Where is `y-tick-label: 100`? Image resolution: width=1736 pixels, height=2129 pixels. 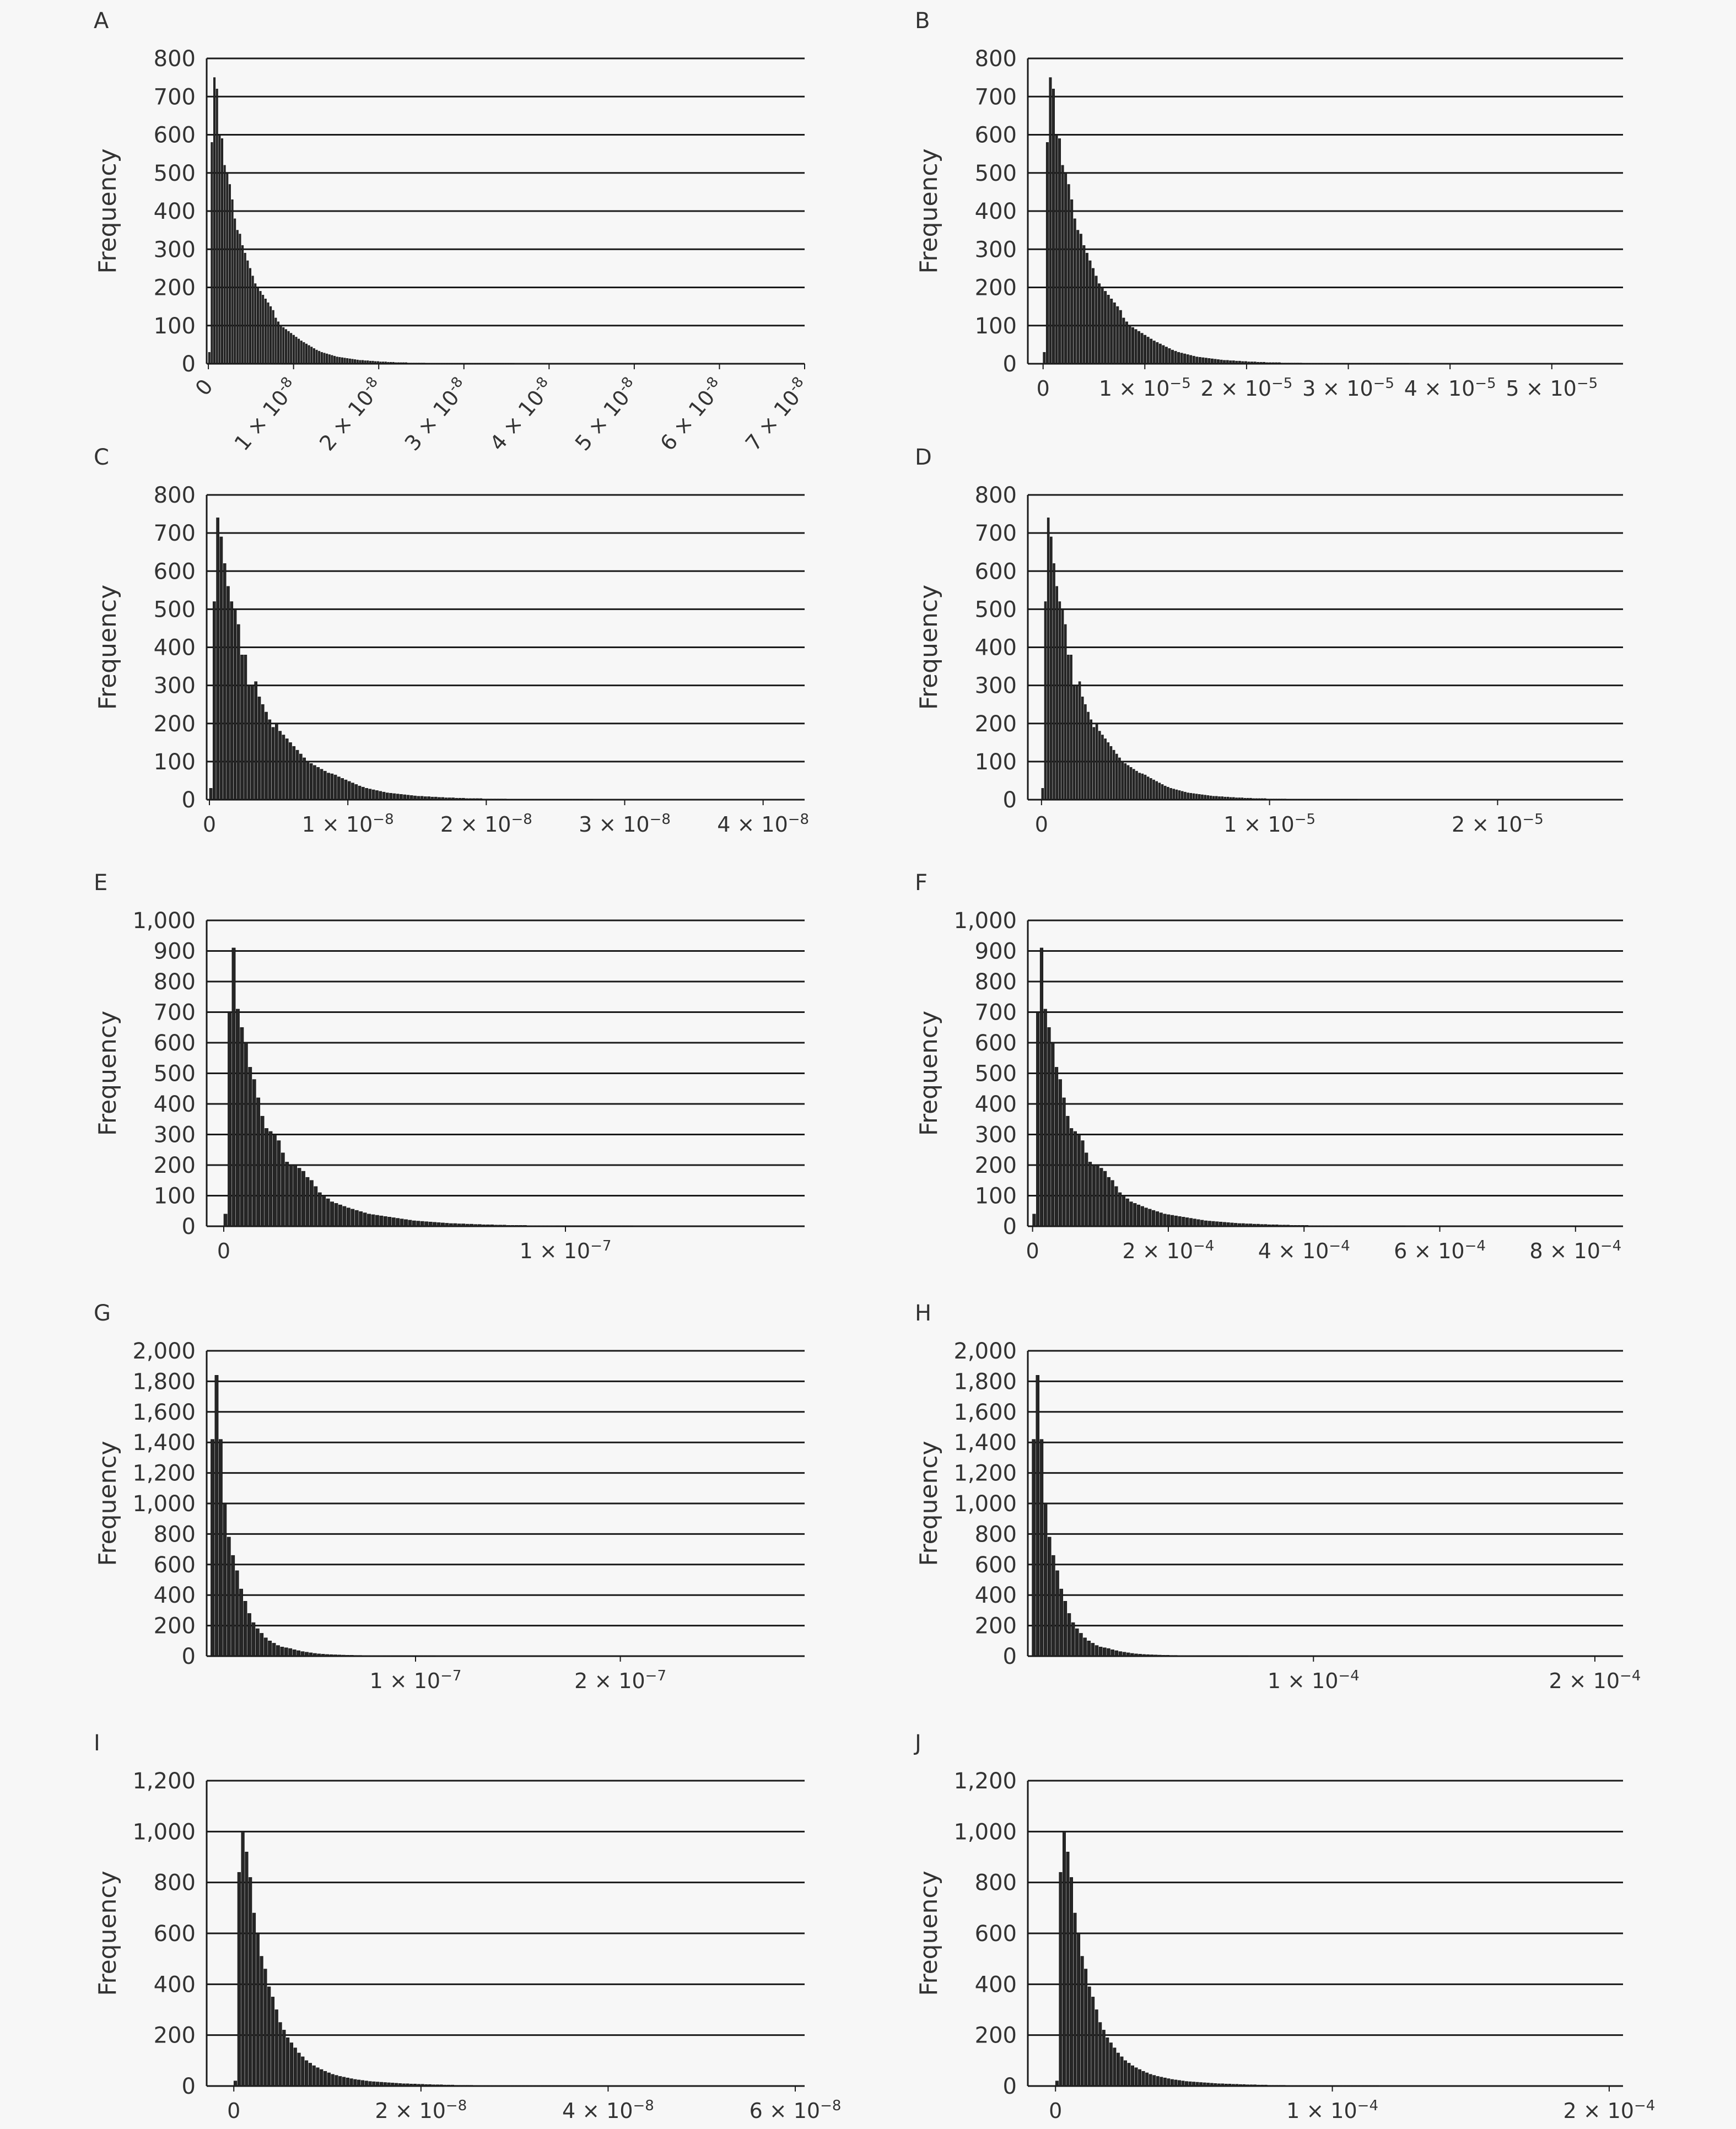 y-tick-label: 100 is located at coordinates (996, 326).